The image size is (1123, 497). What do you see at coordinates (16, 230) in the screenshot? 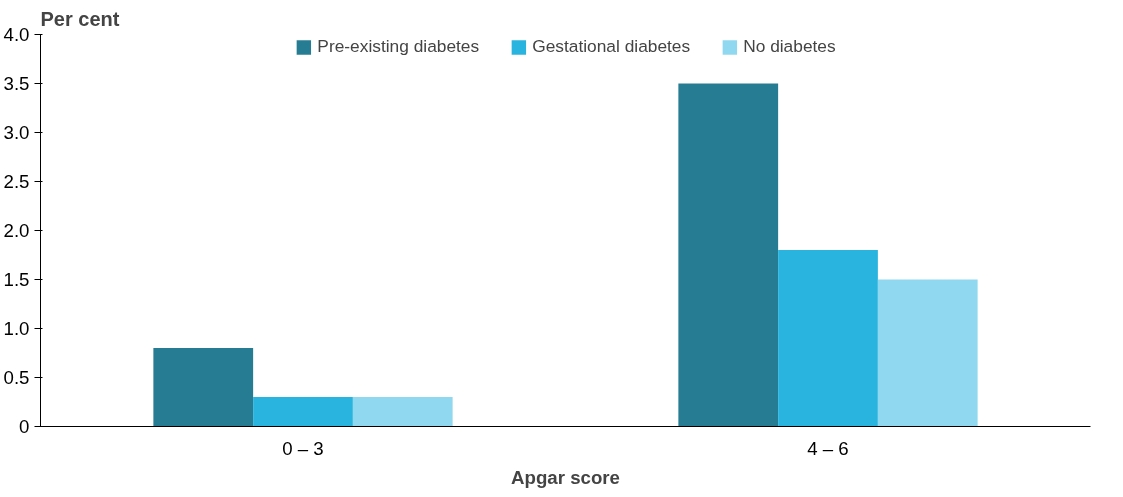
I see `y-tick-label: 2.0` at bounding box center [16, 230].